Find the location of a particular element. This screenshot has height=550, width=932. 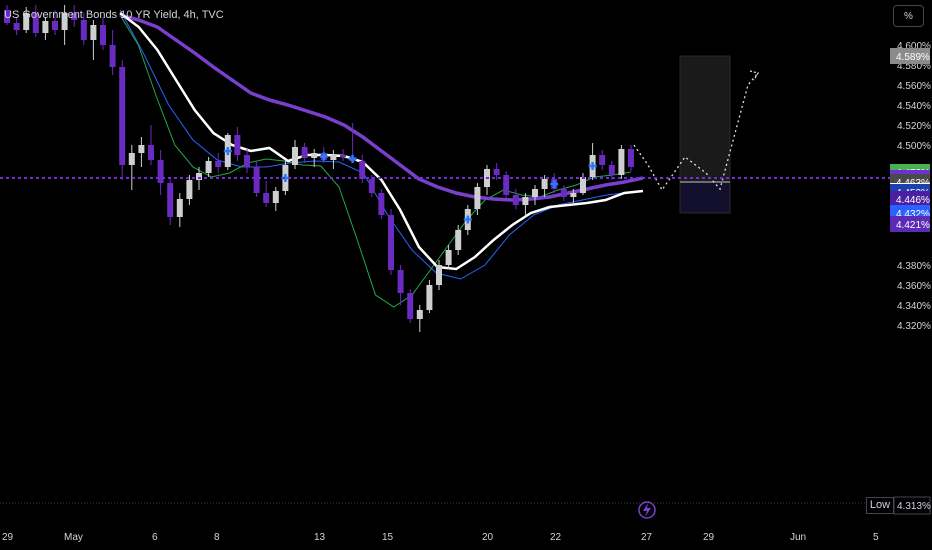

projection-box-lower is located at coordinates (705, 197).